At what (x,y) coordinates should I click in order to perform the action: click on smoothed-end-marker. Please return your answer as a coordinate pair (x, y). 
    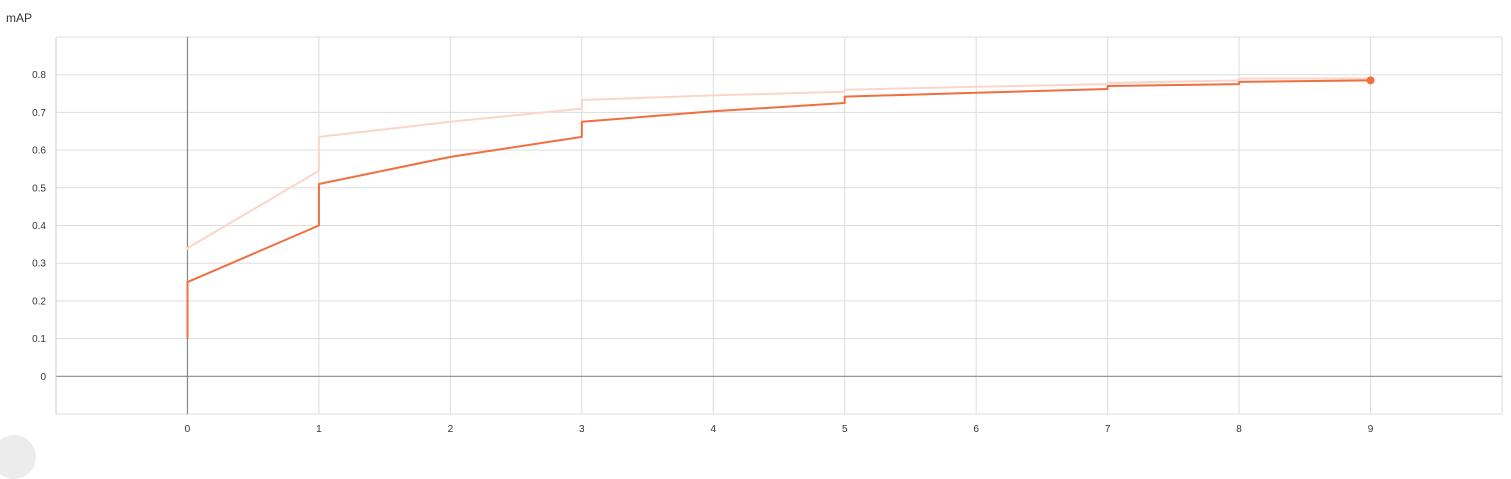
    Looking at the image, I should click on (1370, 80).